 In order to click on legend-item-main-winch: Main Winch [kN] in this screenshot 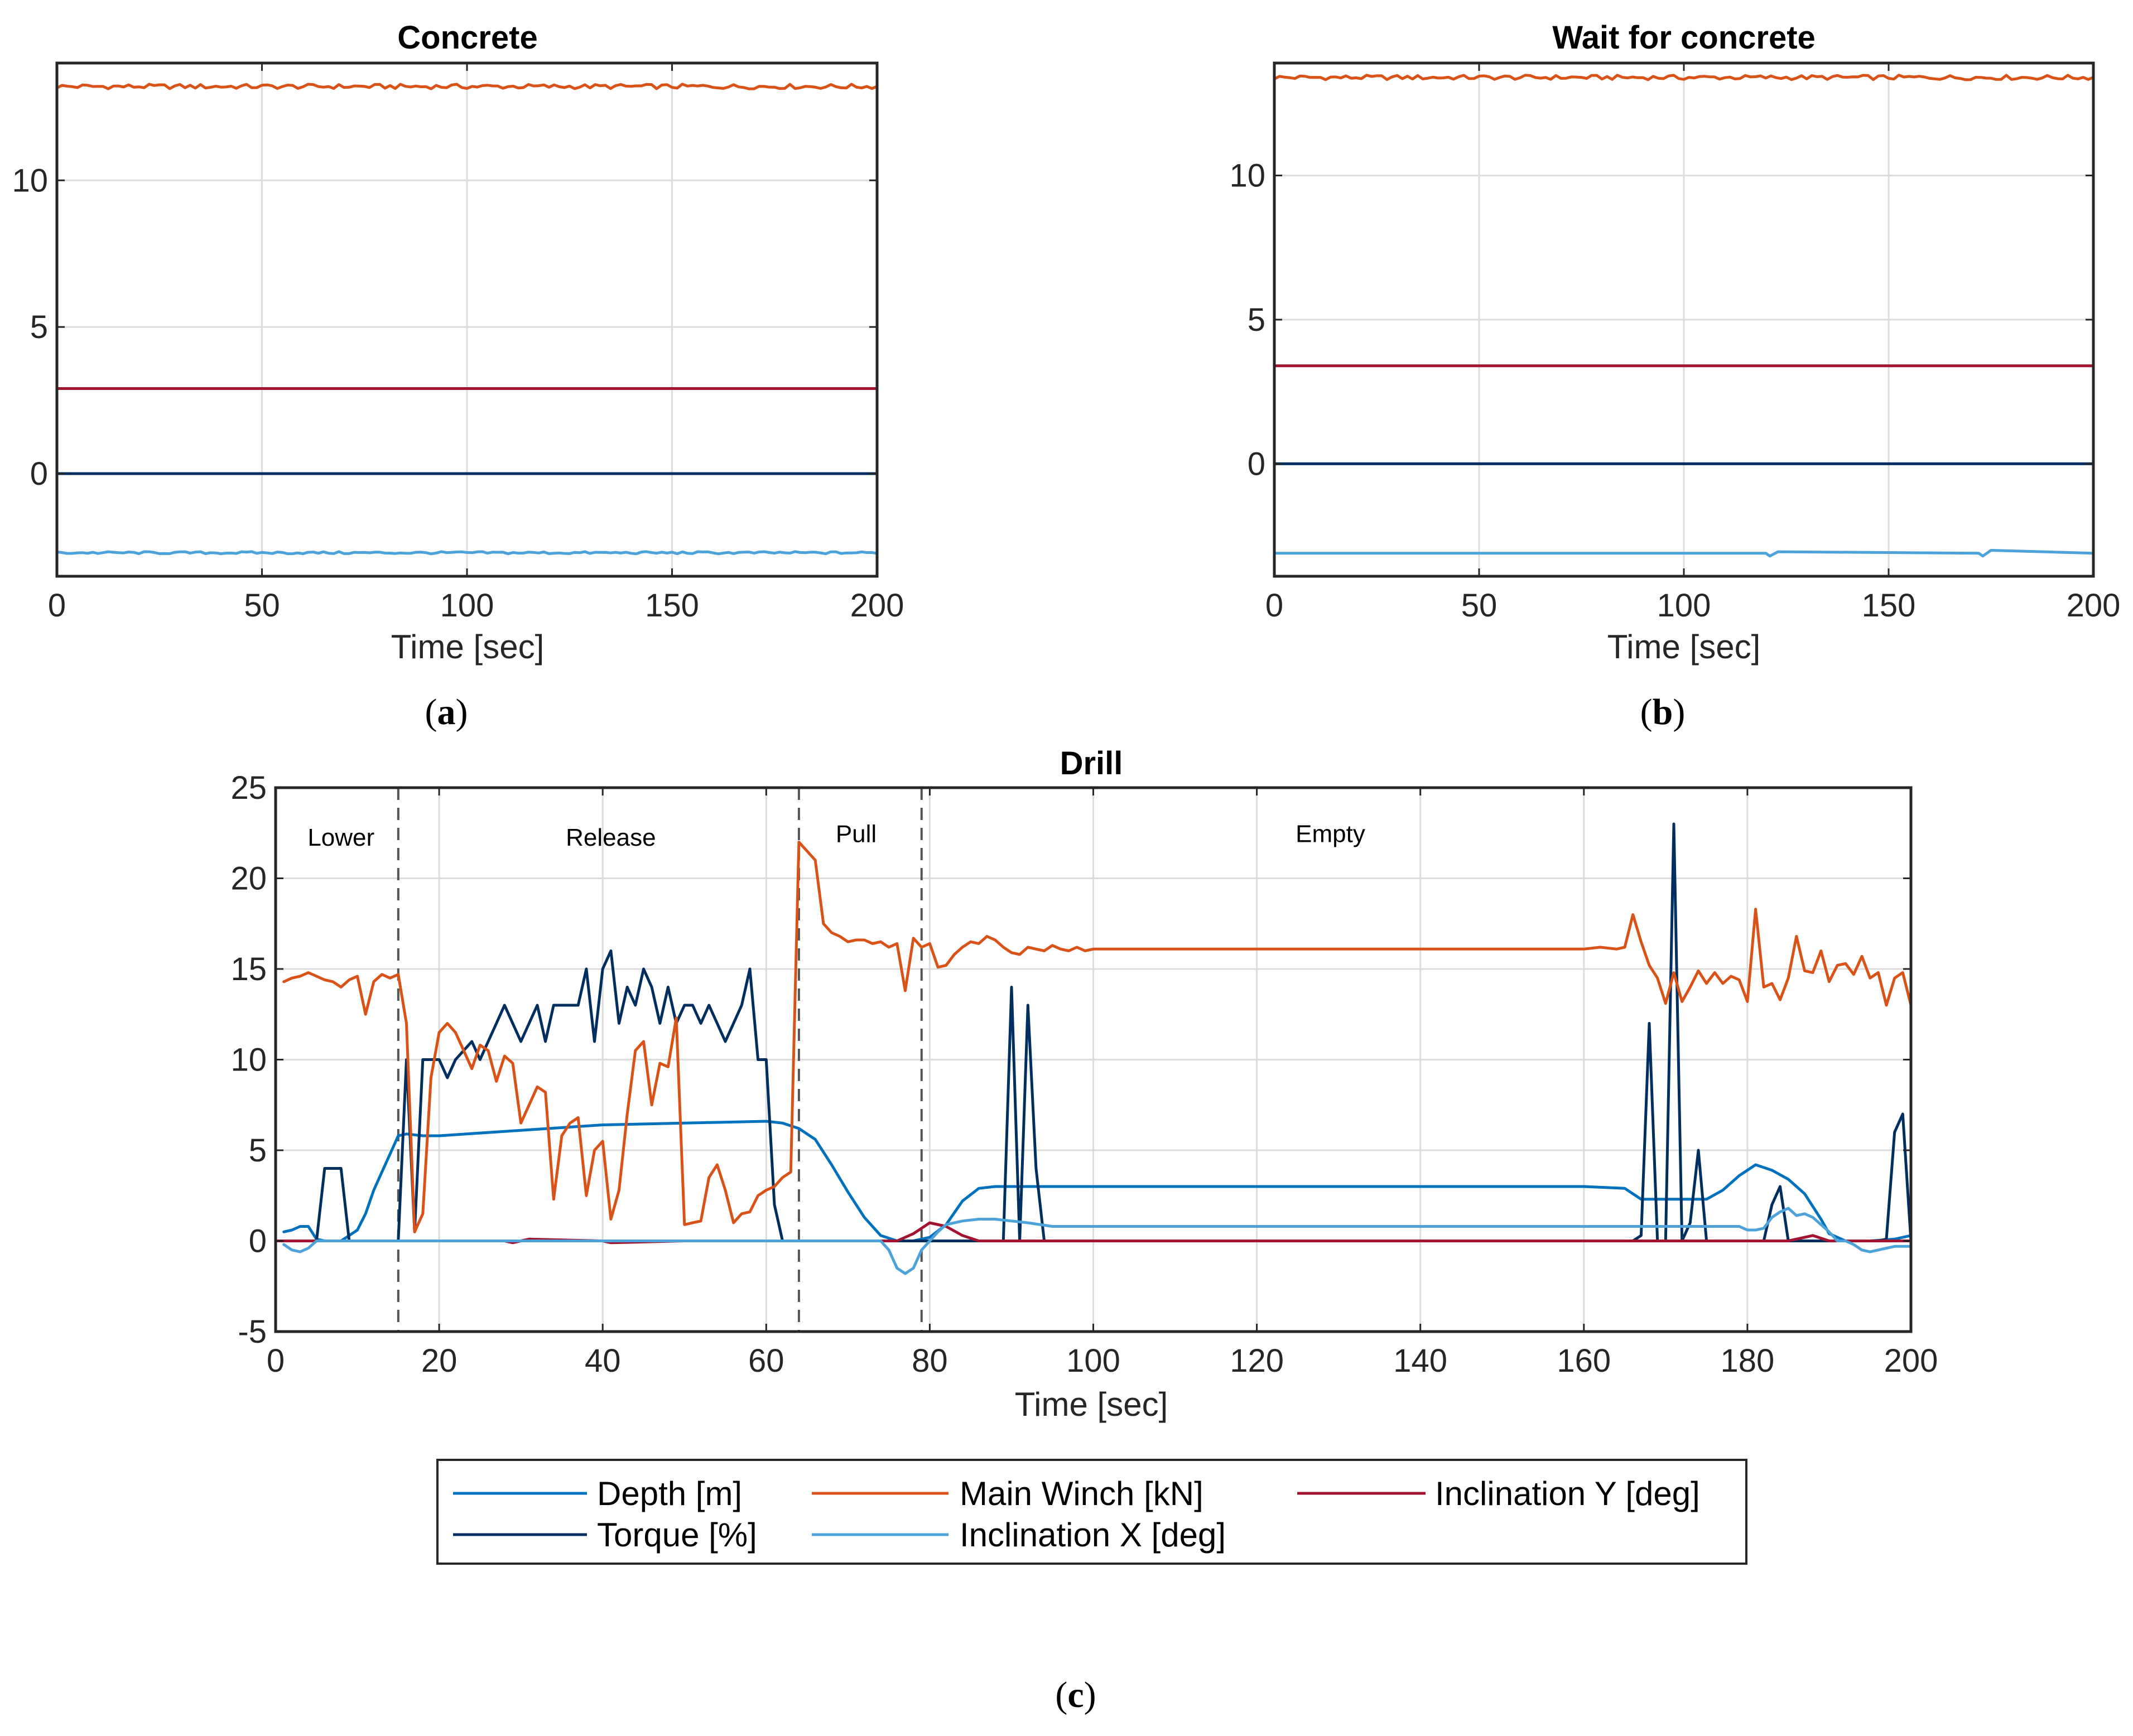, I will do `click(1007, 1493)`.